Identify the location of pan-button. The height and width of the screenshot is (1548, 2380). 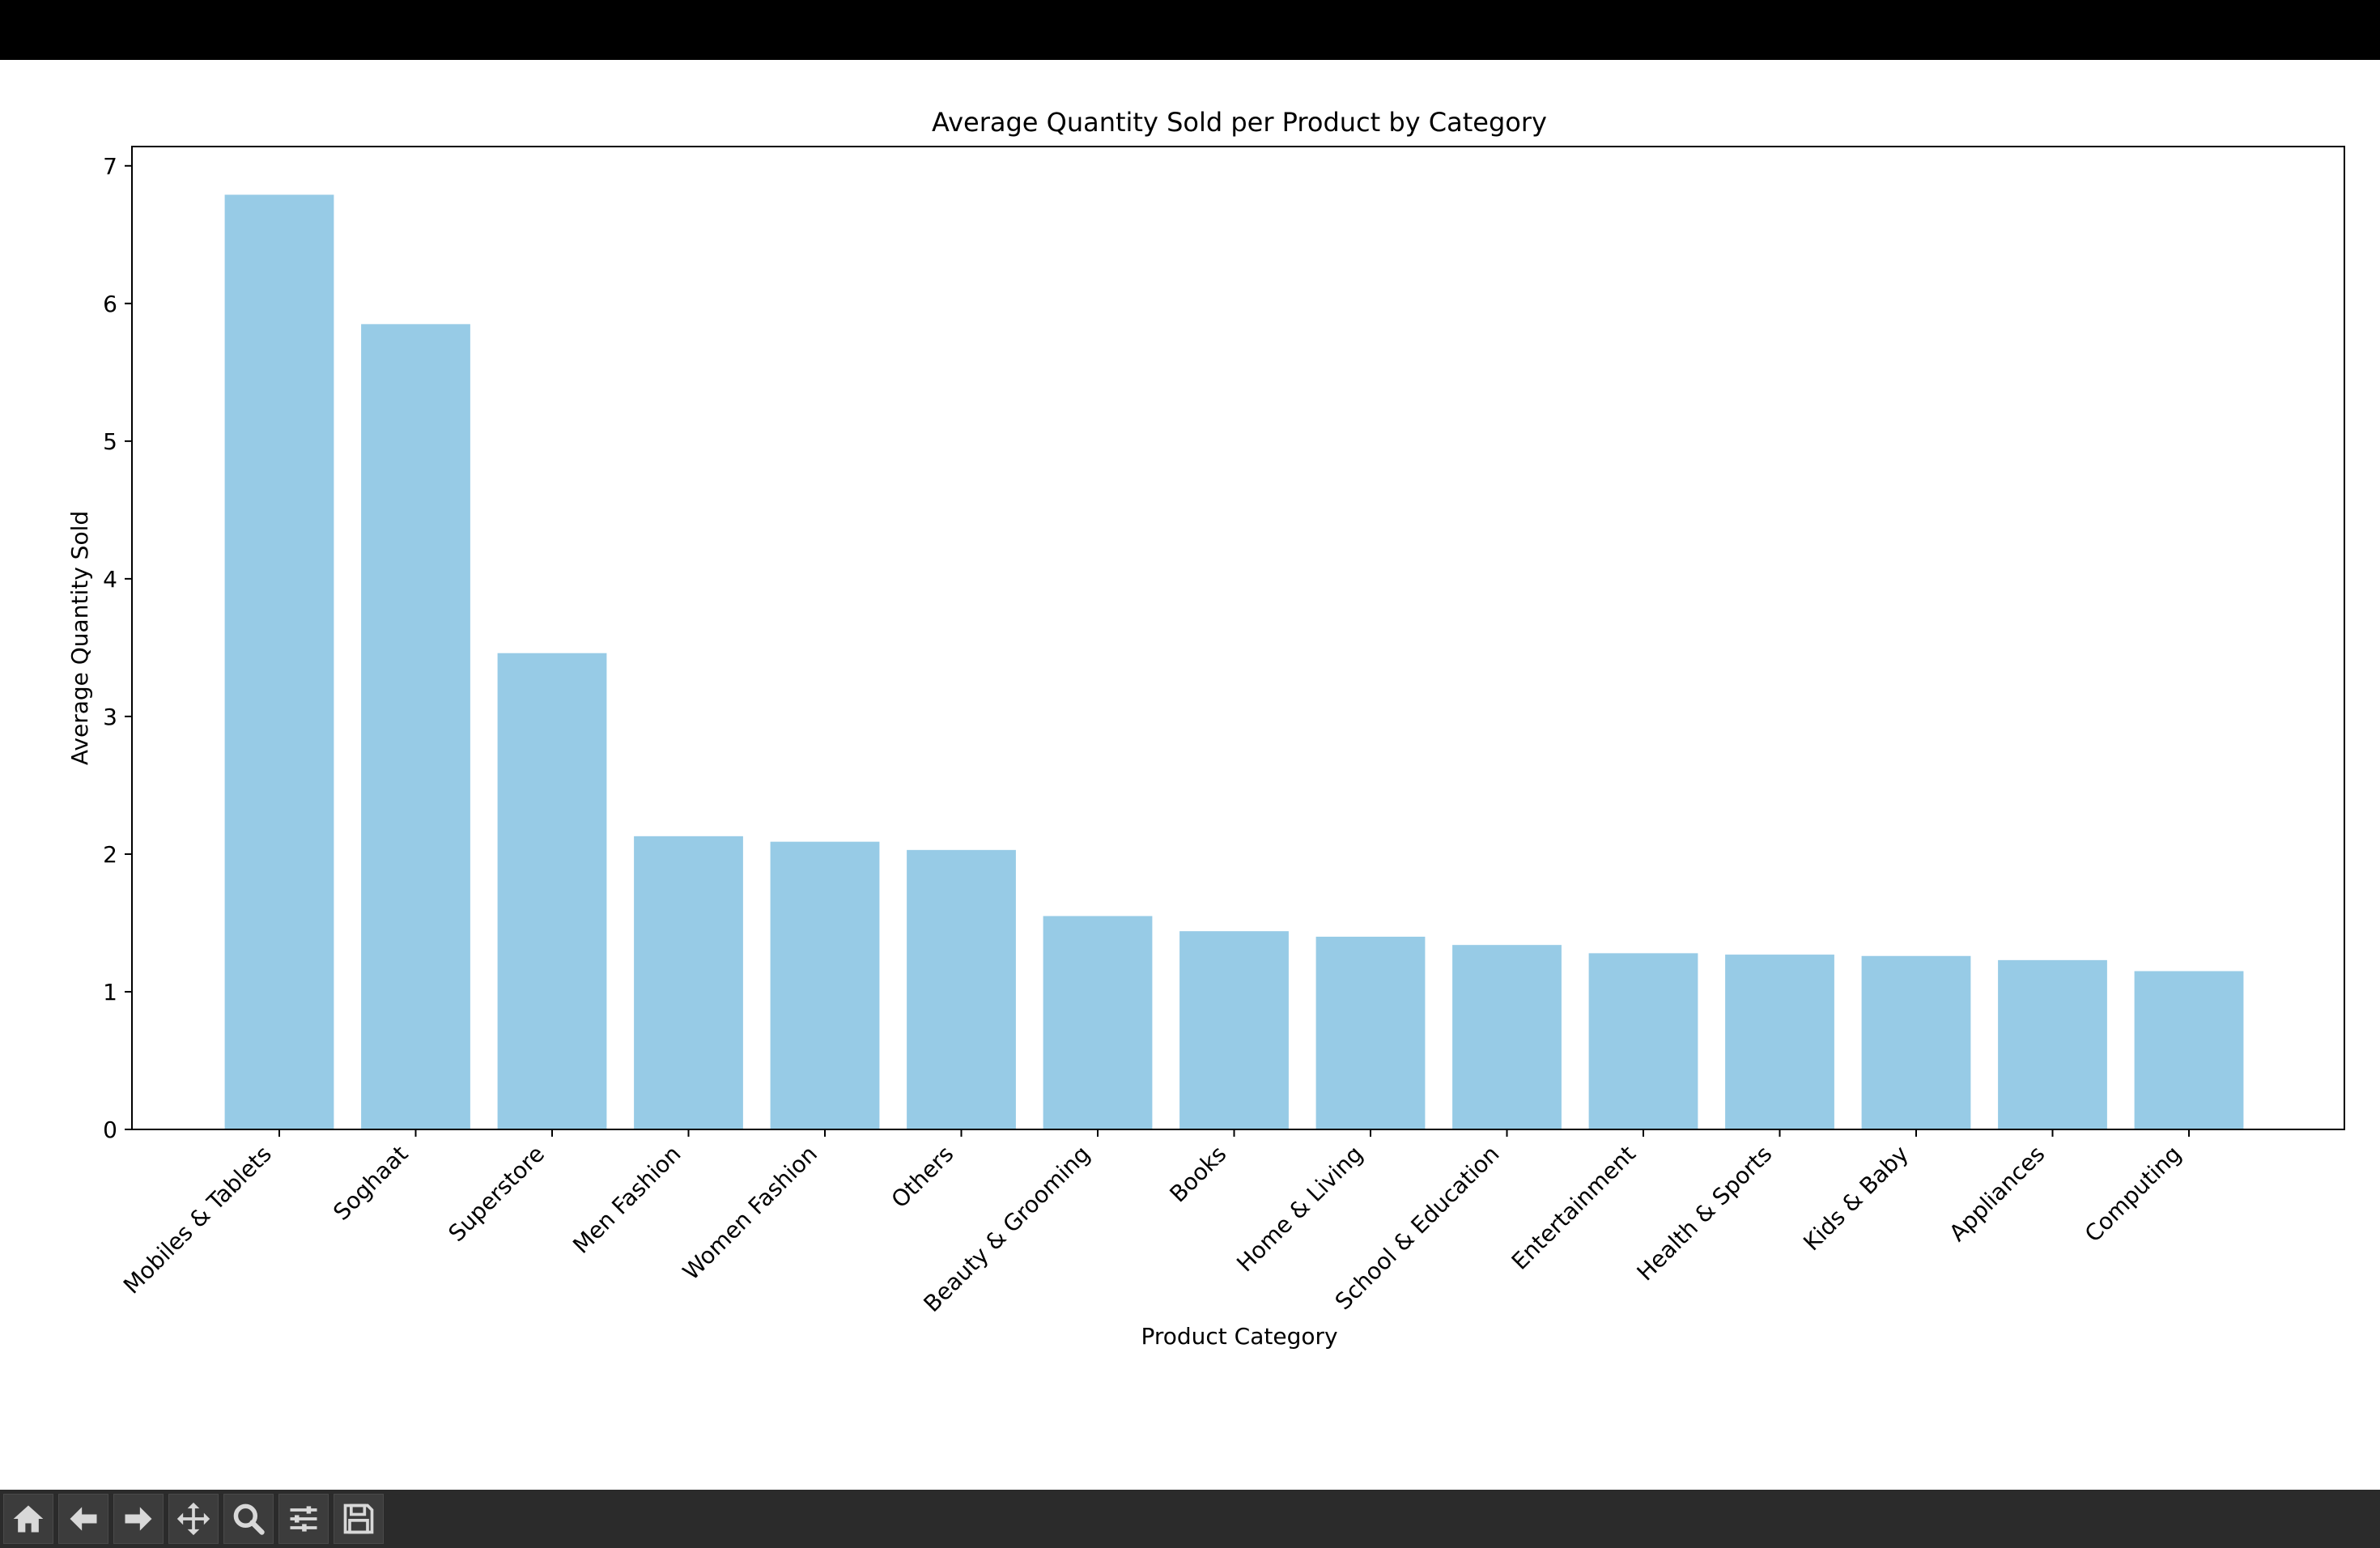
(193, 1519).